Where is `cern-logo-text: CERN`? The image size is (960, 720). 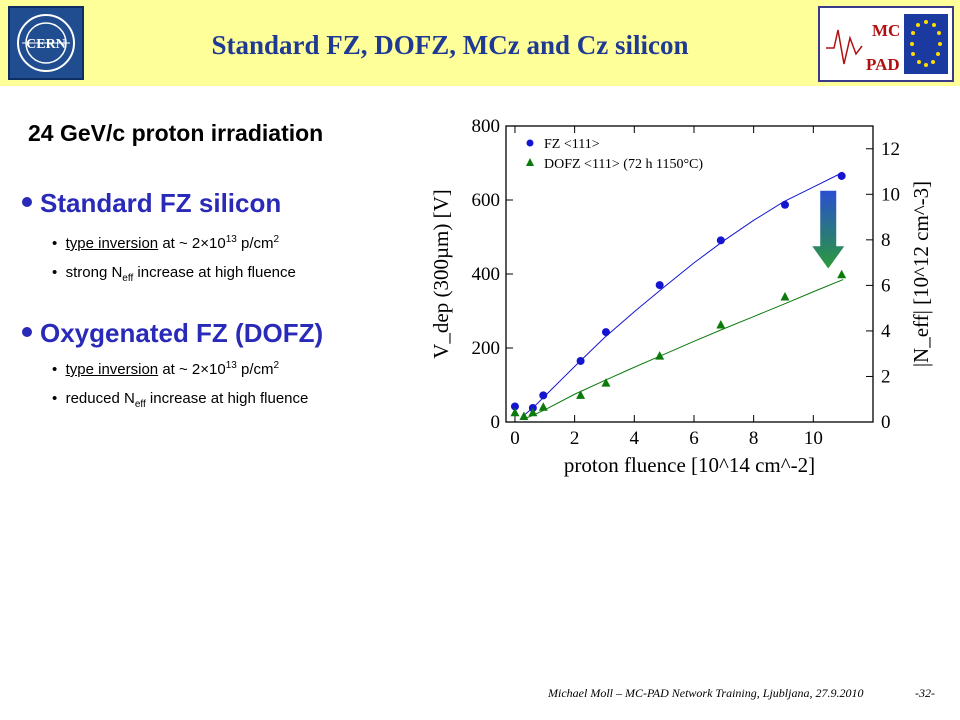
cern-logo-text: CERN is located at coordinates (46, 44).